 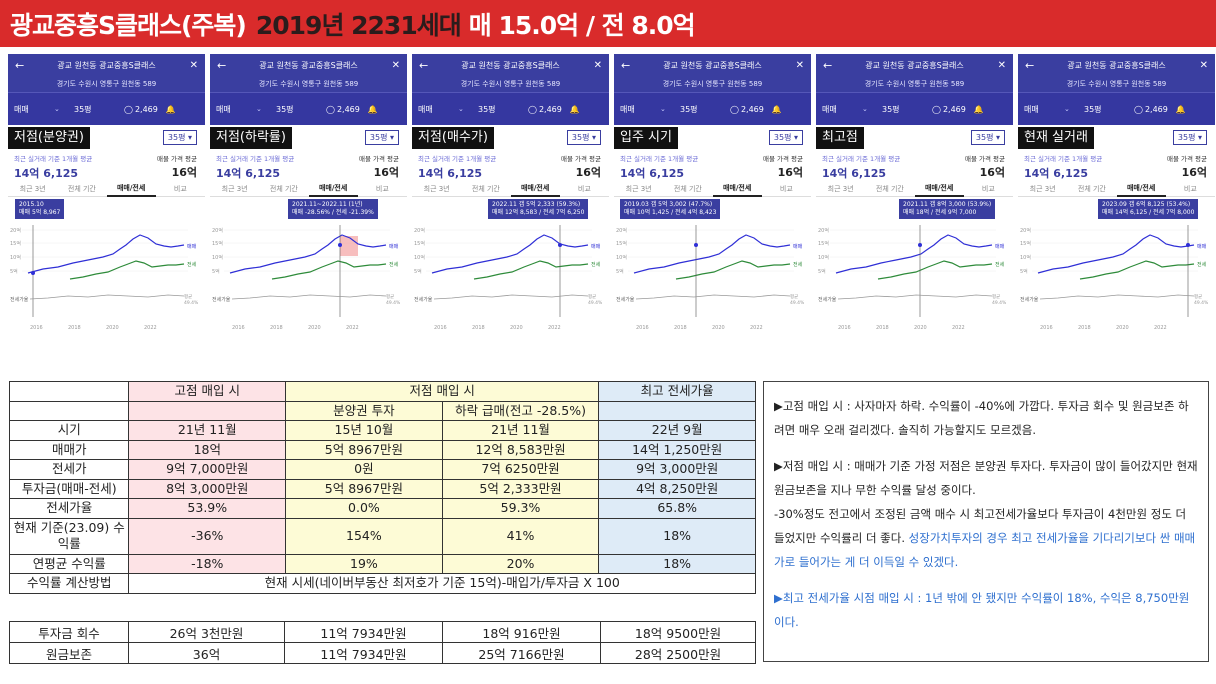 What do you see at coordinates (652, 173) in the screenshot?
I see `recent-price-value: 14억 6,125` at bounding box center [652, 173].